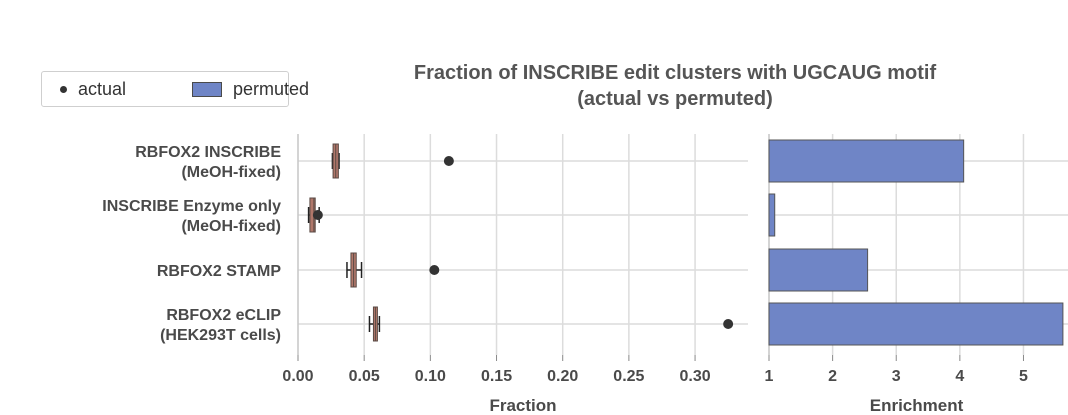  I want to click on left-x-tick-label: 0.20, so click(562, 376).